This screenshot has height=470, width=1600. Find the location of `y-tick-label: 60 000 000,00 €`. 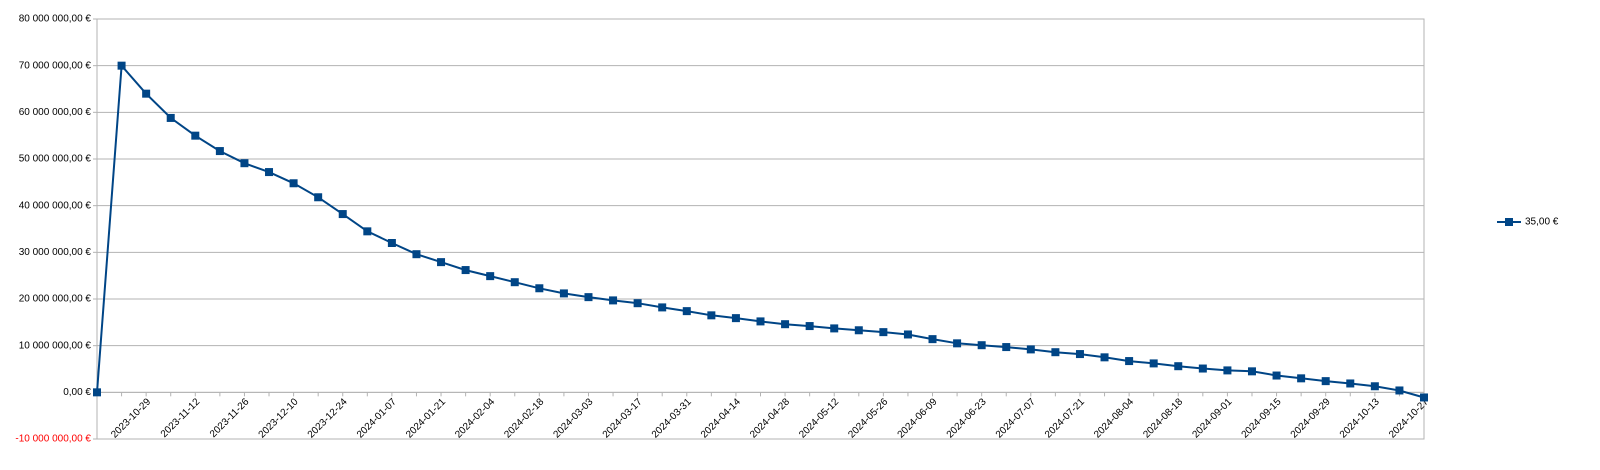

y-tick-label: 60 000 000,00 € is located at coordinates (55, 112).